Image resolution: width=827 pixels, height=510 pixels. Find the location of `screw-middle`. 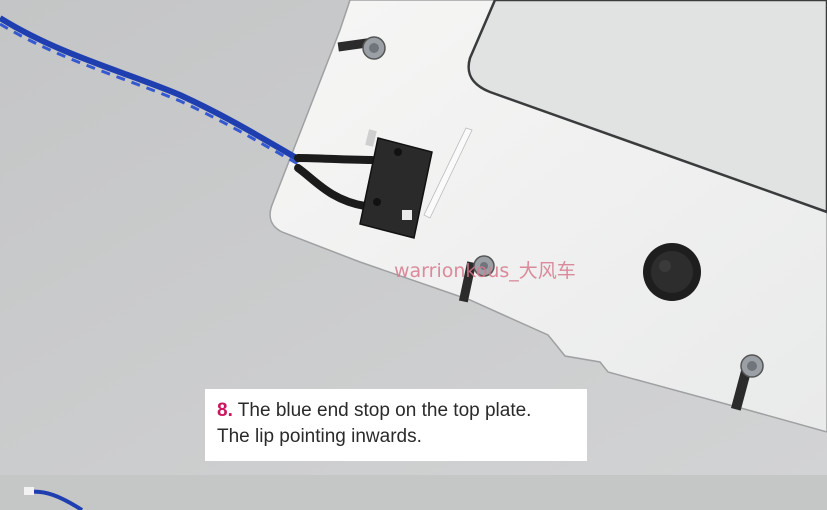

screw-middle is located at coordinates (476, 279).